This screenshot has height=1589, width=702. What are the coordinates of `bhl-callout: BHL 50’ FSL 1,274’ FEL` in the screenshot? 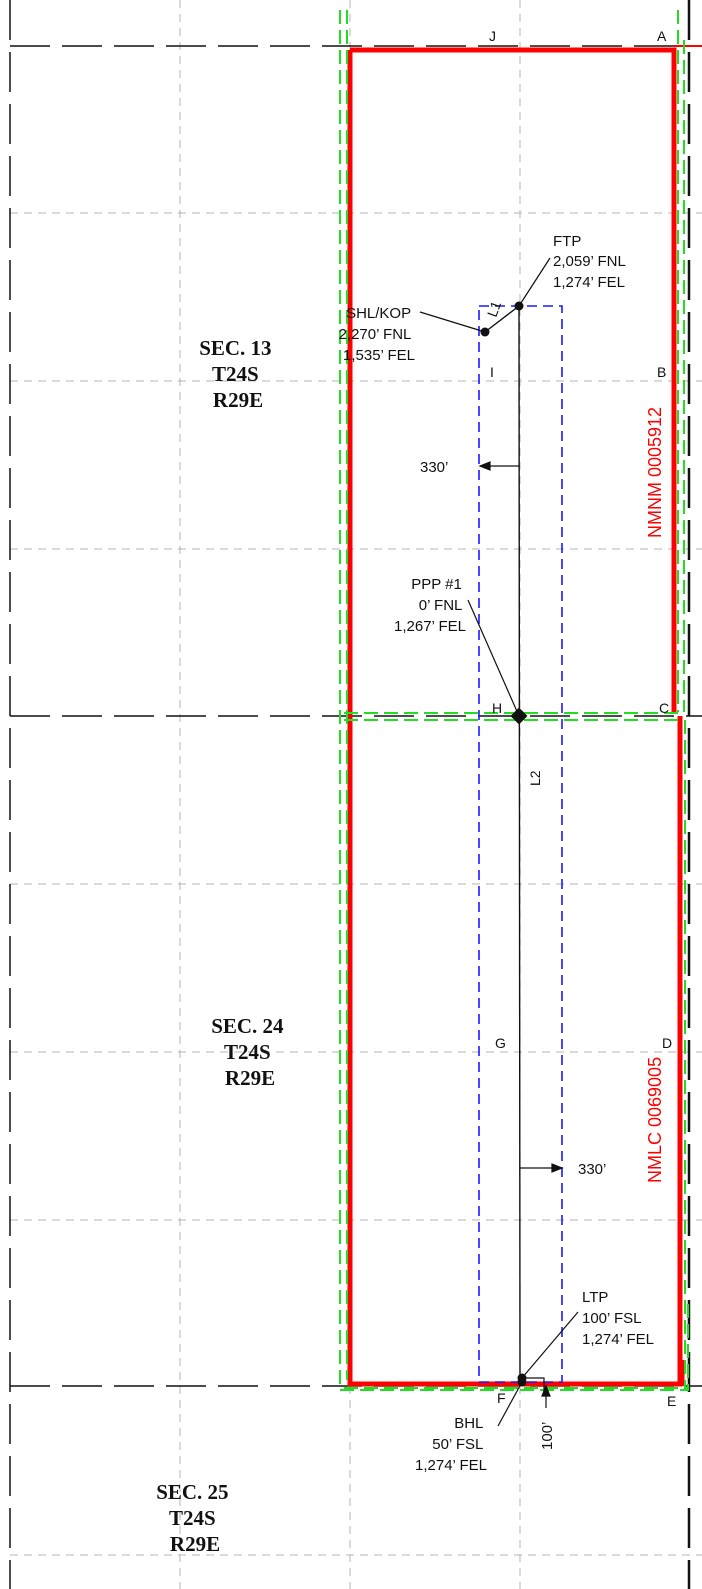 It's located at (451, 1444).